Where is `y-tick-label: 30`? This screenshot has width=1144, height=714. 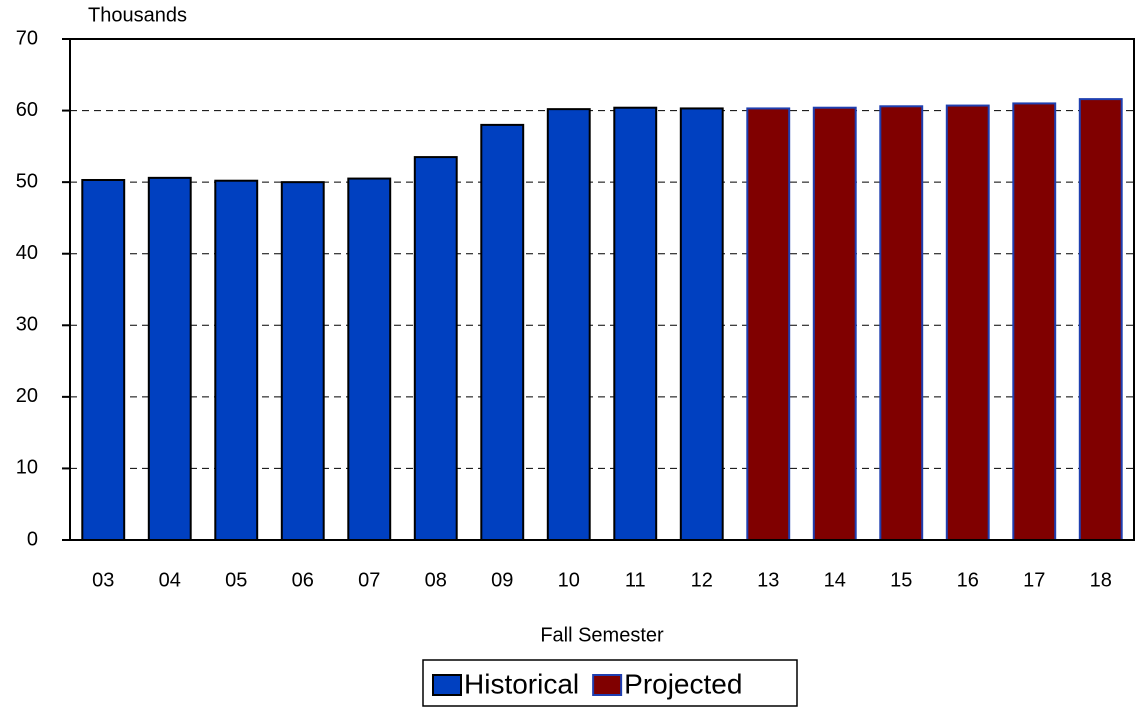 y-tick-label: 30 is located at coordinates (27, 325).